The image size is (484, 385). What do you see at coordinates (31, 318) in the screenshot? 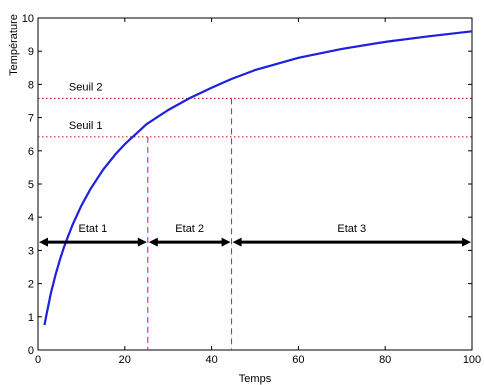
I see `y-tick-label: 1` at bounding box center [31, 318].